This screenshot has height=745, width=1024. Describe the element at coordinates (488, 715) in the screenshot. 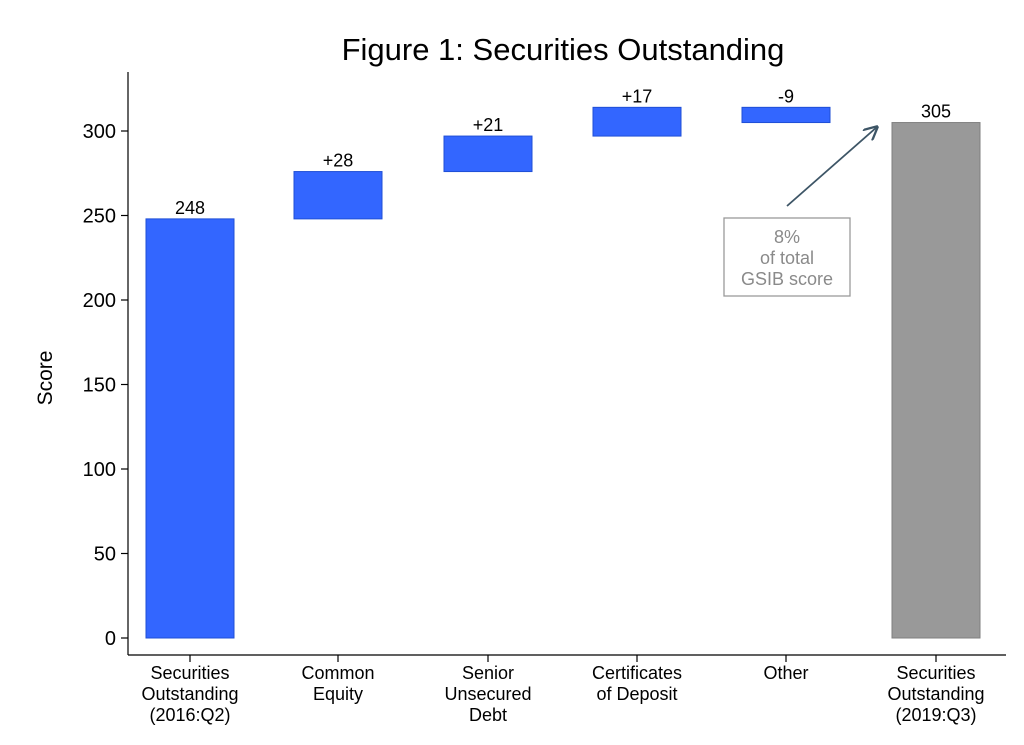

I see `category-label-2: Debt` at that location.